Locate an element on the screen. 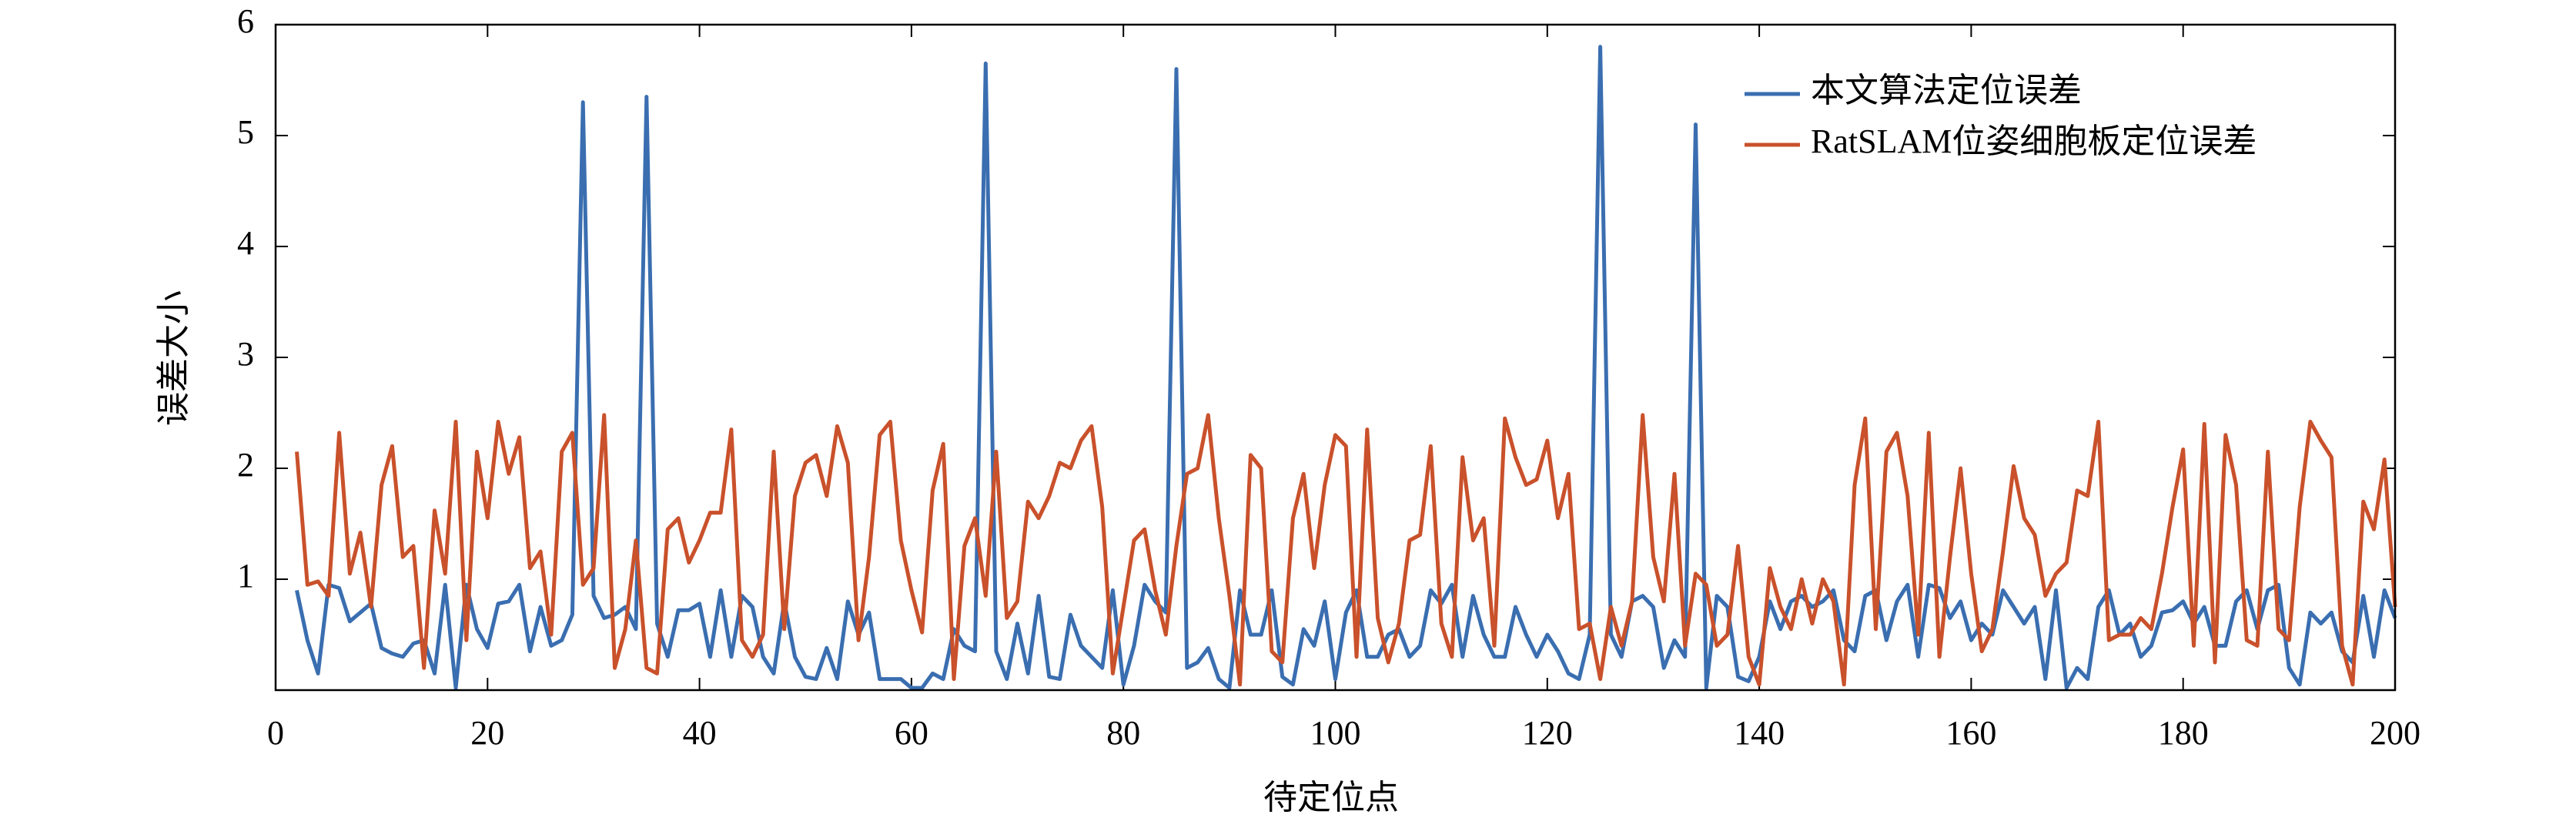 This screenshot has width=2576, height=828. x-tick-label: 40 is located at coordinates (700, 733).